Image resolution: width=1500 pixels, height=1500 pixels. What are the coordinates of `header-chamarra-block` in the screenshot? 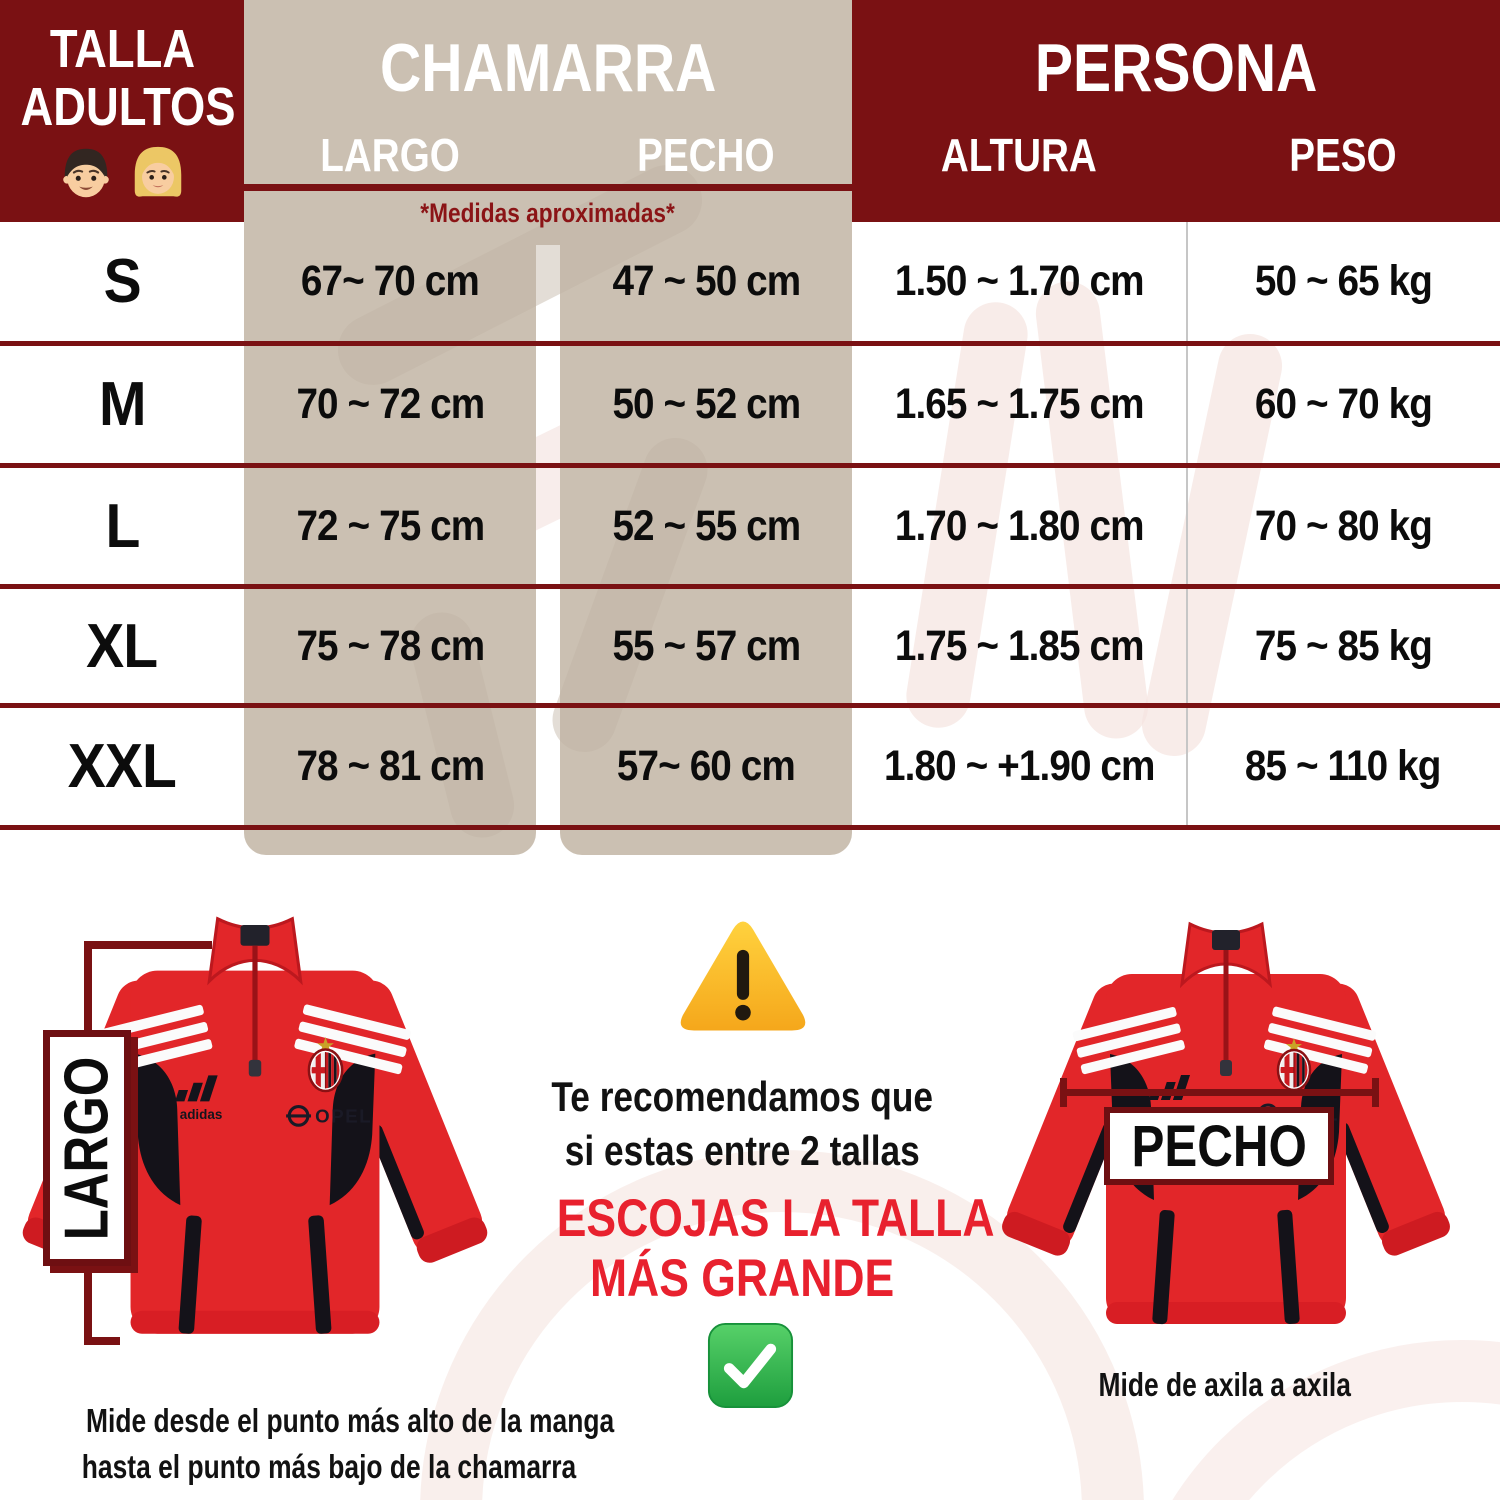 It's located at (548, 122).